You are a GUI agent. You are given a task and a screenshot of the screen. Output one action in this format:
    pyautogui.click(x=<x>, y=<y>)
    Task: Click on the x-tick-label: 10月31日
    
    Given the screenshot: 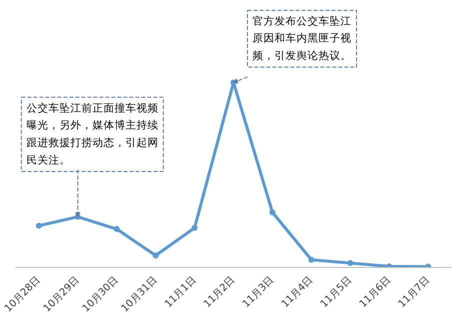 What is the action you would take?
    pyautogui.click(x=140, y=294)
    